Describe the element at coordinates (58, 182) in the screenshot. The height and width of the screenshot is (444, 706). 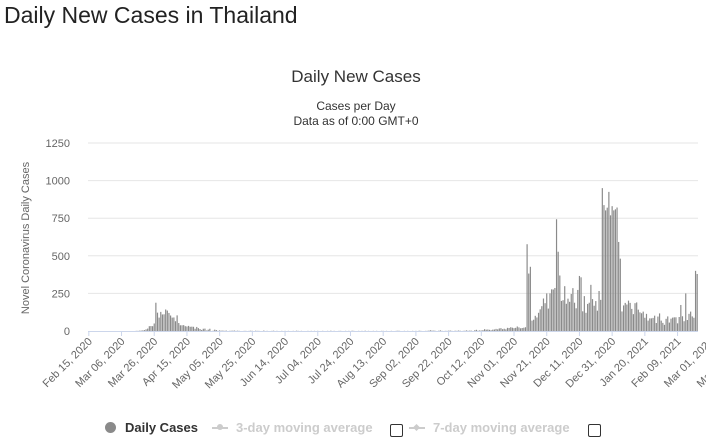
I see `y-tick-label: 1000` at that location.